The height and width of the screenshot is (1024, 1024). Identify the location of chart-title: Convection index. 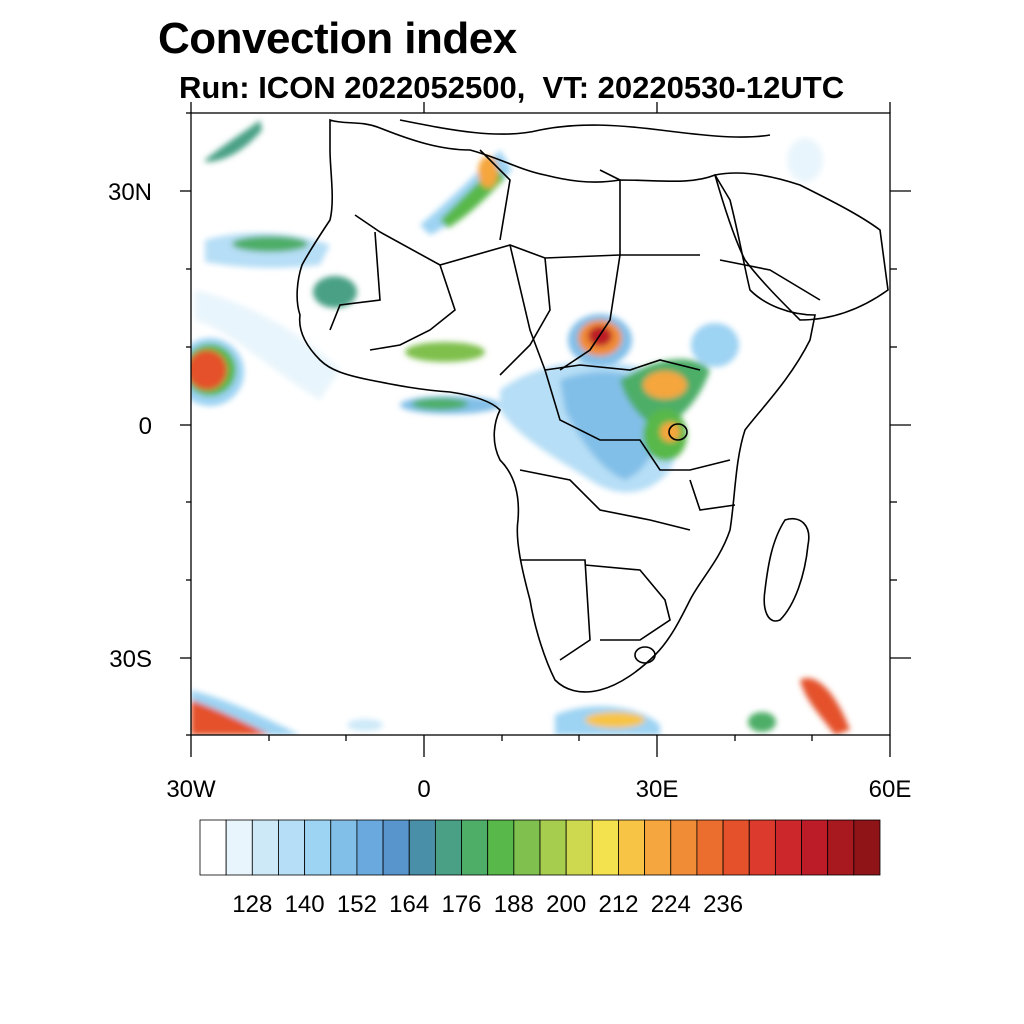
(337, 38).